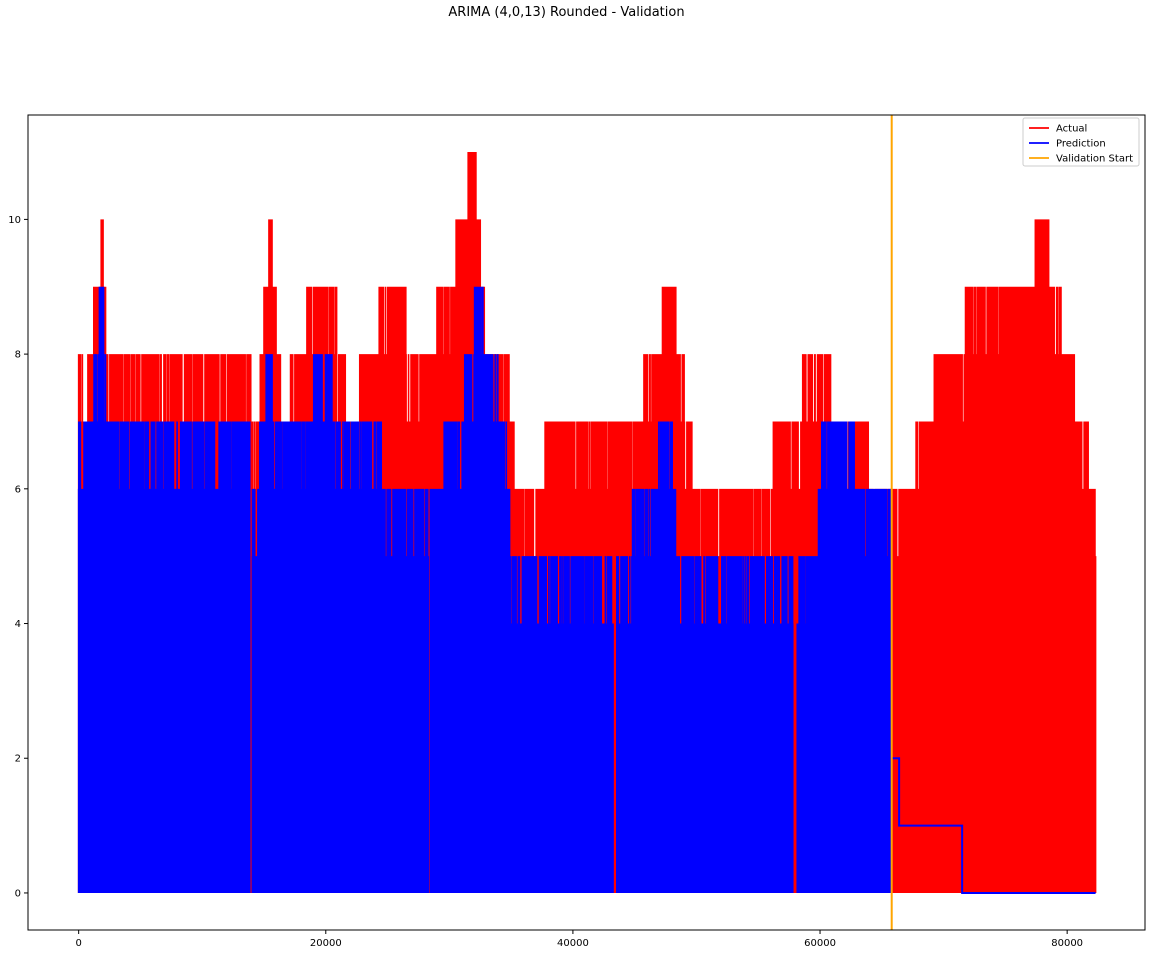 The width and height of the screenshot is (1153, 954). What do you see at coordinates (18, 759) in the screenshot?
I see `y-tick-label: 2` at bounding box center [18, 759].